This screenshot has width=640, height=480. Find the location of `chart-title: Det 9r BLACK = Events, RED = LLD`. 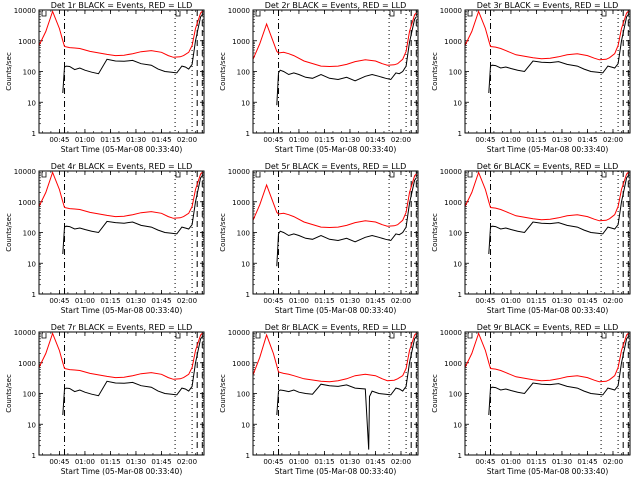

chart-title: Det 9r BLACK = Events, RED = LLD is located at coordinates (548, 327).